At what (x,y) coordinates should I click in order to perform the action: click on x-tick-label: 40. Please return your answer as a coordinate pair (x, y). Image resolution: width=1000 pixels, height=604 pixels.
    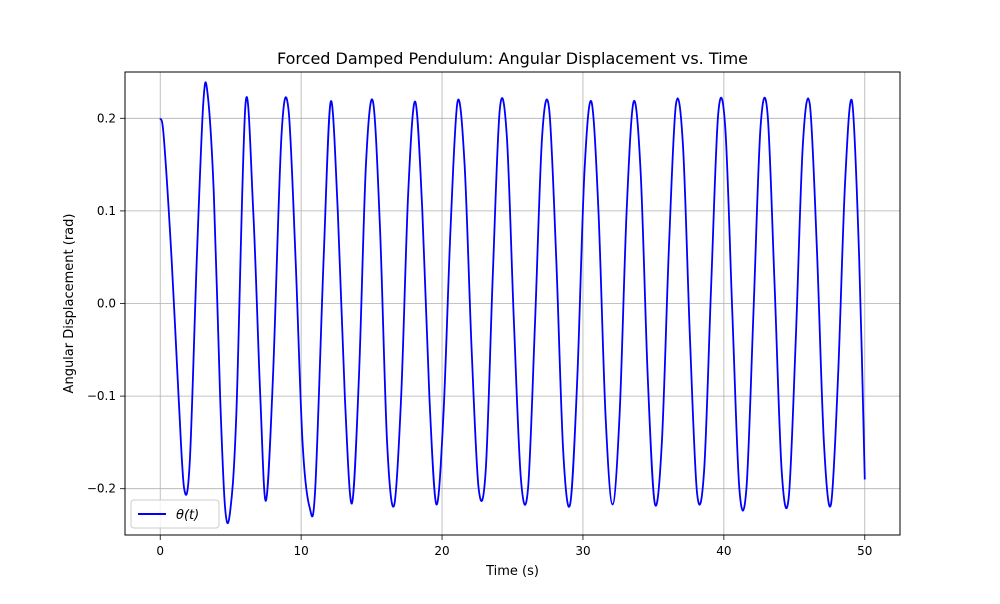
    Looking at the image, I should click on (723, 551).